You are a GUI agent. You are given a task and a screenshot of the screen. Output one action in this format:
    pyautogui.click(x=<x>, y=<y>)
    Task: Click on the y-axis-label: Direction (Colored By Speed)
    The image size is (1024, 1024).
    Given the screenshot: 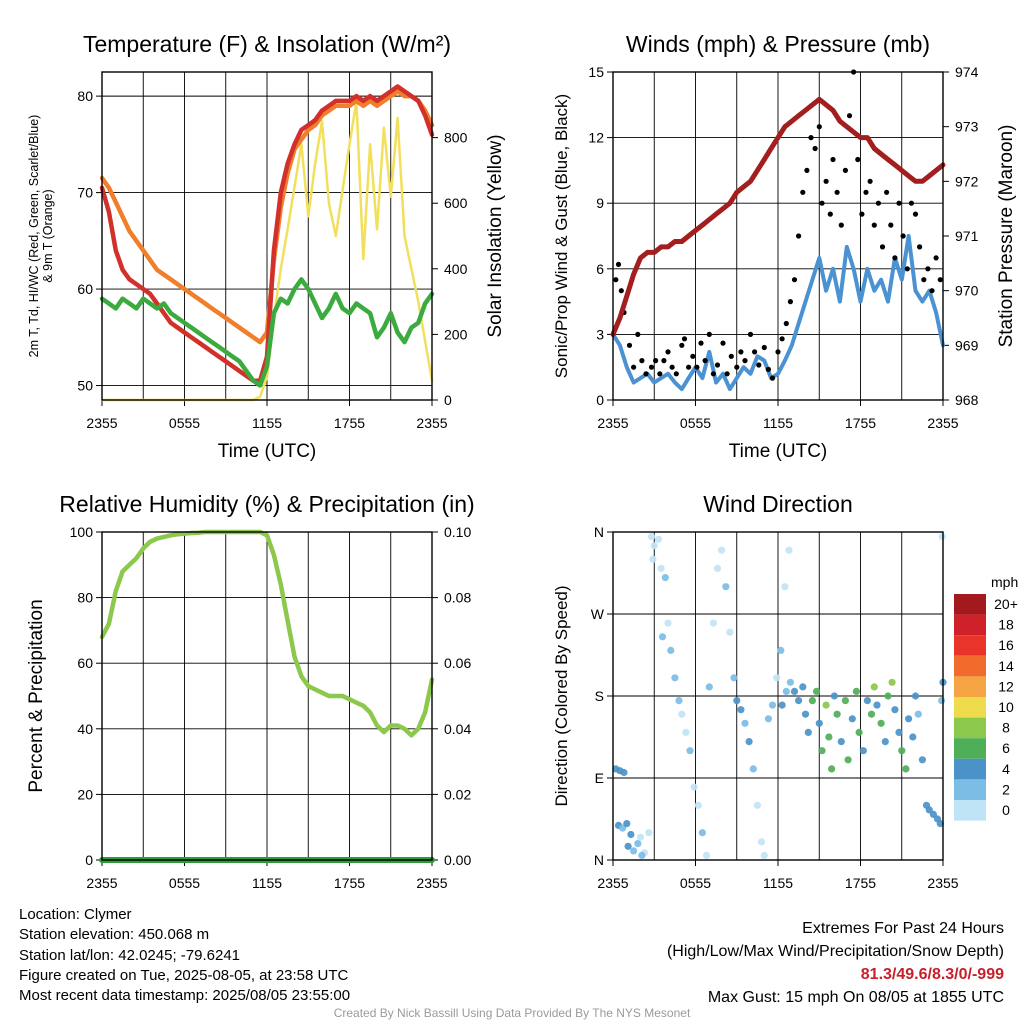 What is the action you would take?
    pyautogui.click(x=561, y=695)
    